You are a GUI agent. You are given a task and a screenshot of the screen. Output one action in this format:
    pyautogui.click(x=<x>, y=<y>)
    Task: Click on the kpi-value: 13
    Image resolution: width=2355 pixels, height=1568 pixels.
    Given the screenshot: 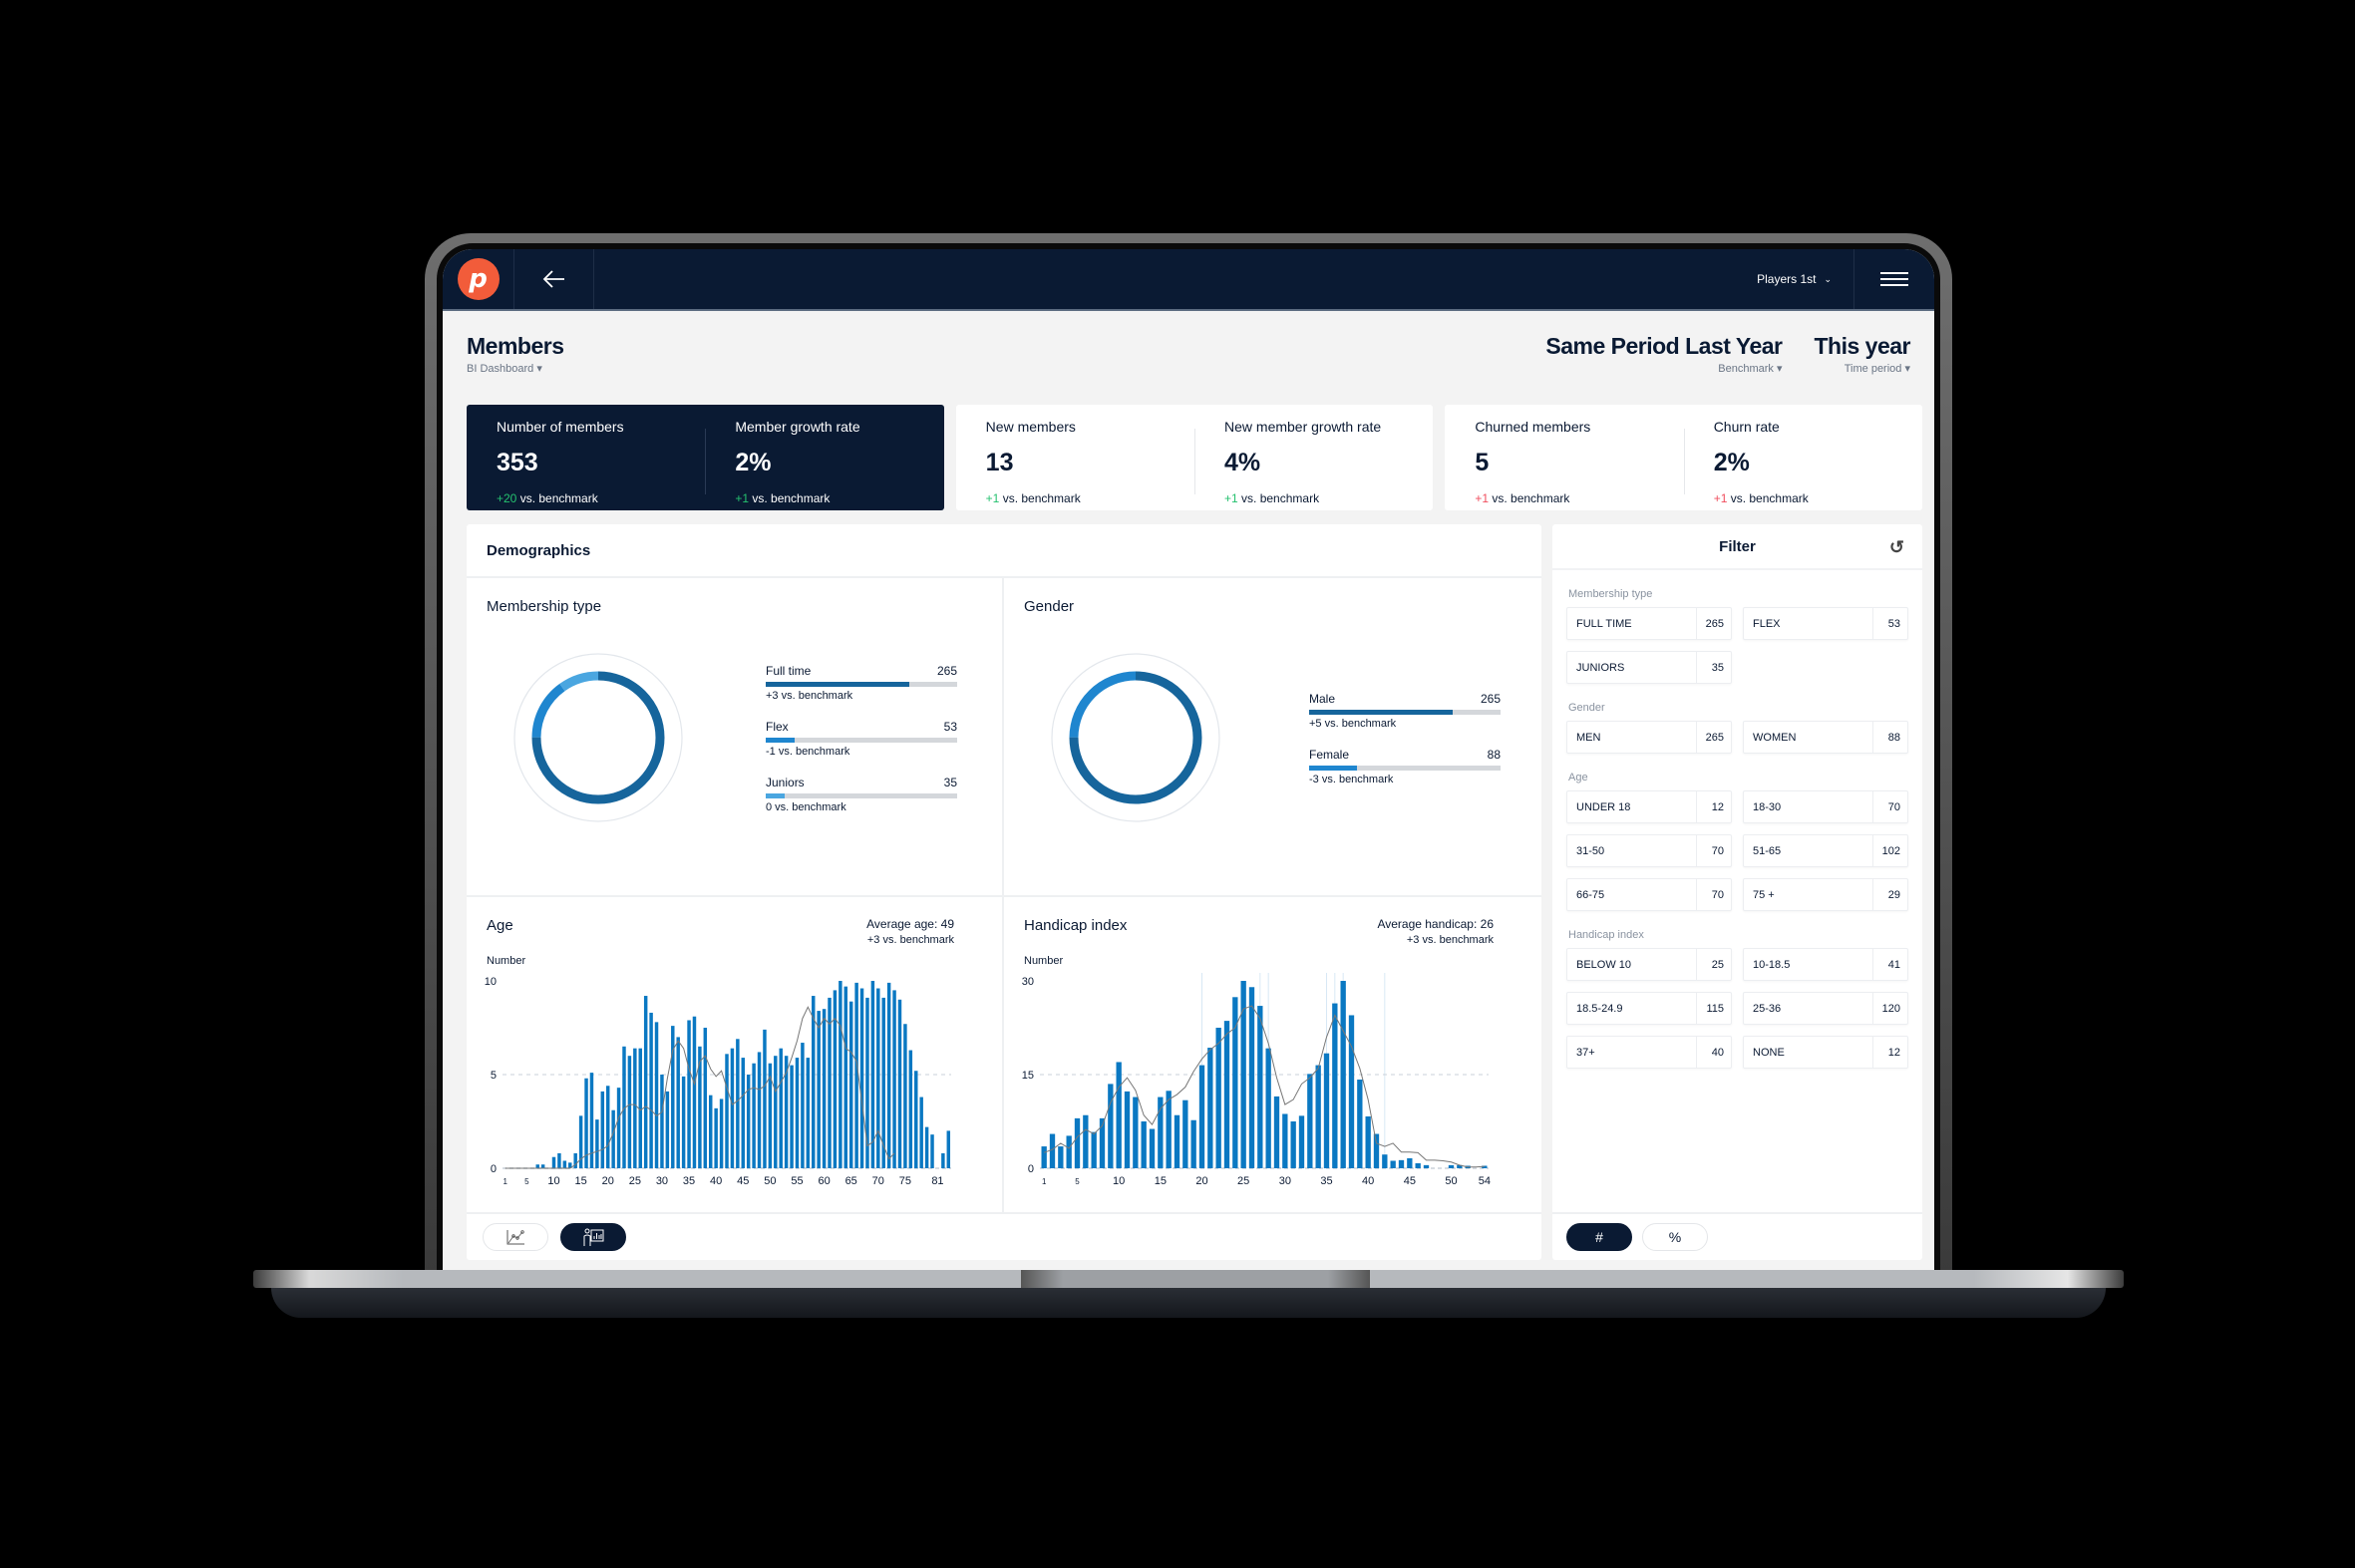 What is the action you would take?
    pyautogui.click(x=999, y=462)
    